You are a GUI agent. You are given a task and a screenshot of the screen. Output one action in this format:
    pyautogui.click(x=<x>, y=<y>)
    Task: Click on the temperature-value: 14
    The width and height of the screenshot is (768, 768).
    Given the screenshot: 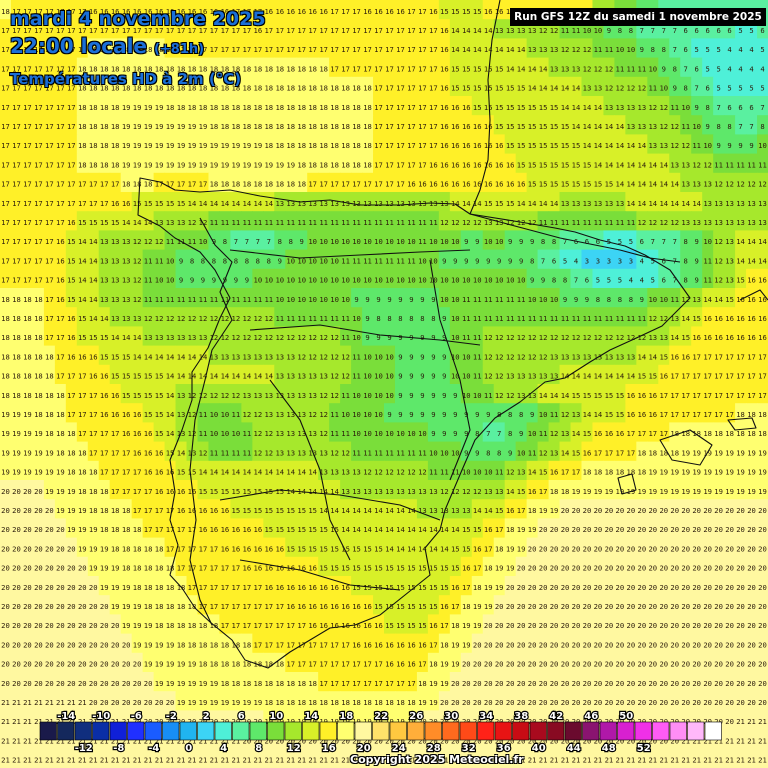 What is the action you would take?
    pyautogui.click(x=192, y=203)
    